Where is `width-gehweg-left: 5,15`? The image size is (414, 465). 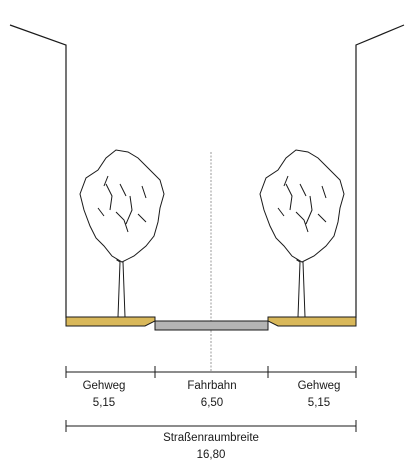 width-gehweg-left: 5,15 is located at coordinates (104, 403).